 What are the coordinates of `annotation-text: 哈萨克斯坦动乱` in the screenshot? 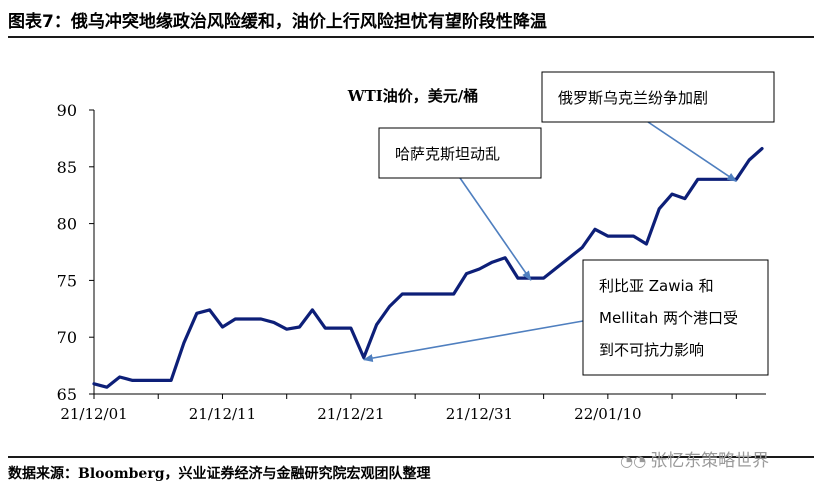 It's located at (447, 154).